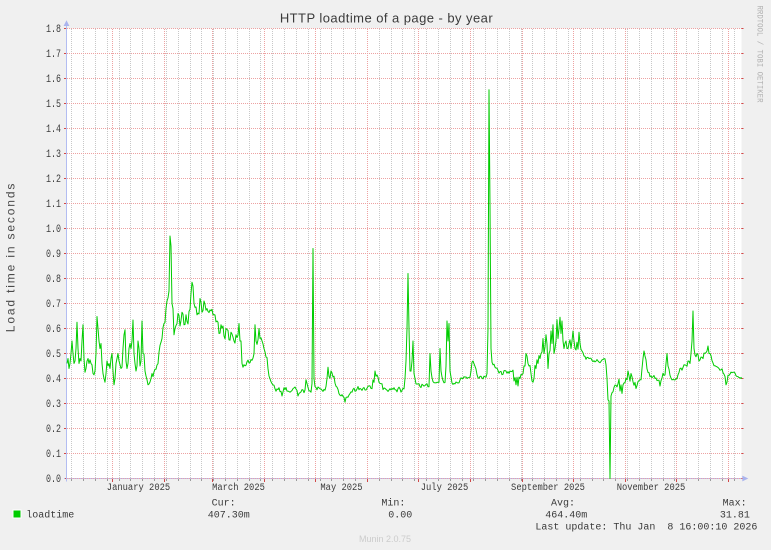 Image resolution: width=771 pixels, height=550 pixels. What do you see at coordinates (400, 516) in the screenshot?
I see `svg-text: 0.00` at bounding box center [400, 516].